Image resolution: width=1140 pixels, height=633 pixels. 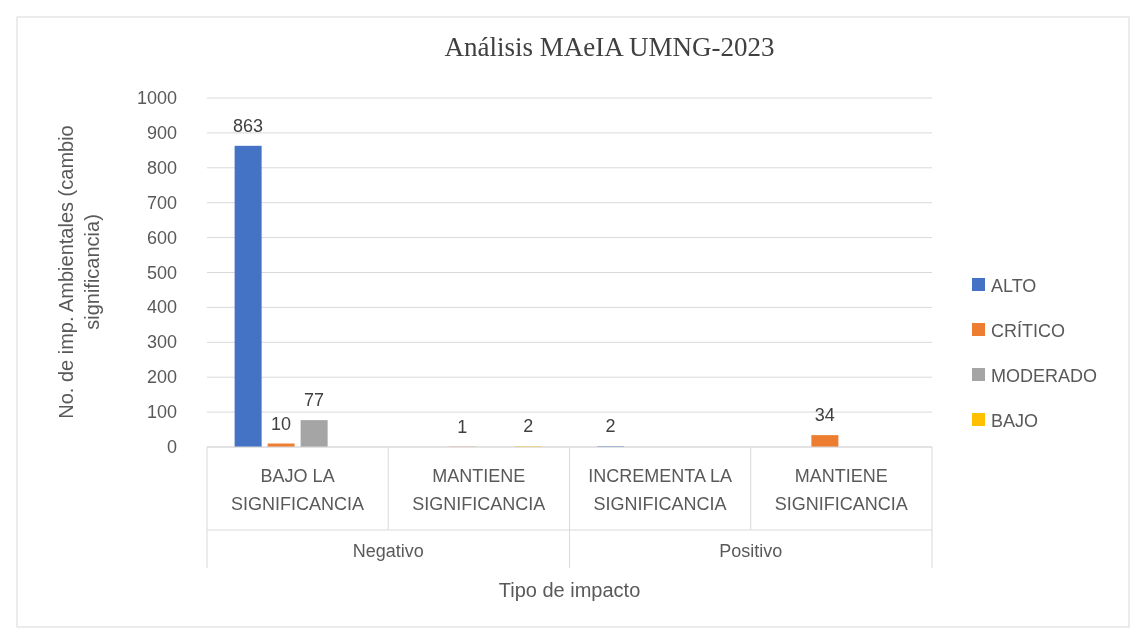 What do you see at coordinates (79, 272) in the screenshot?
I see `y-axis-title: No. de imp. Ambientales (cambio significancia)` at bounding box center [79, 272].